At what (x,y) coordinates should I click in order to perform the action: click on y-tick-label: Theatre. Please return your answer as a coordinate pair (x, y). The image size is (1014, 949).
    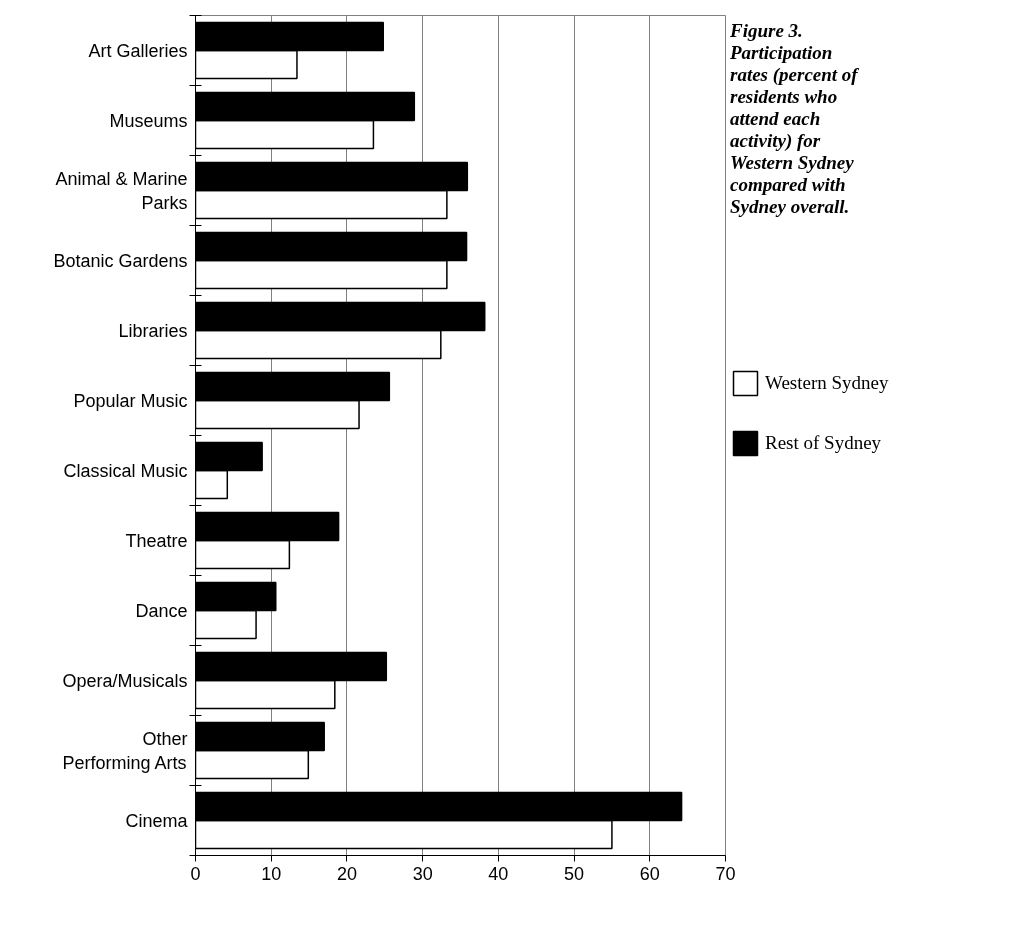
    Looking at the image, I should click on (156, 540).